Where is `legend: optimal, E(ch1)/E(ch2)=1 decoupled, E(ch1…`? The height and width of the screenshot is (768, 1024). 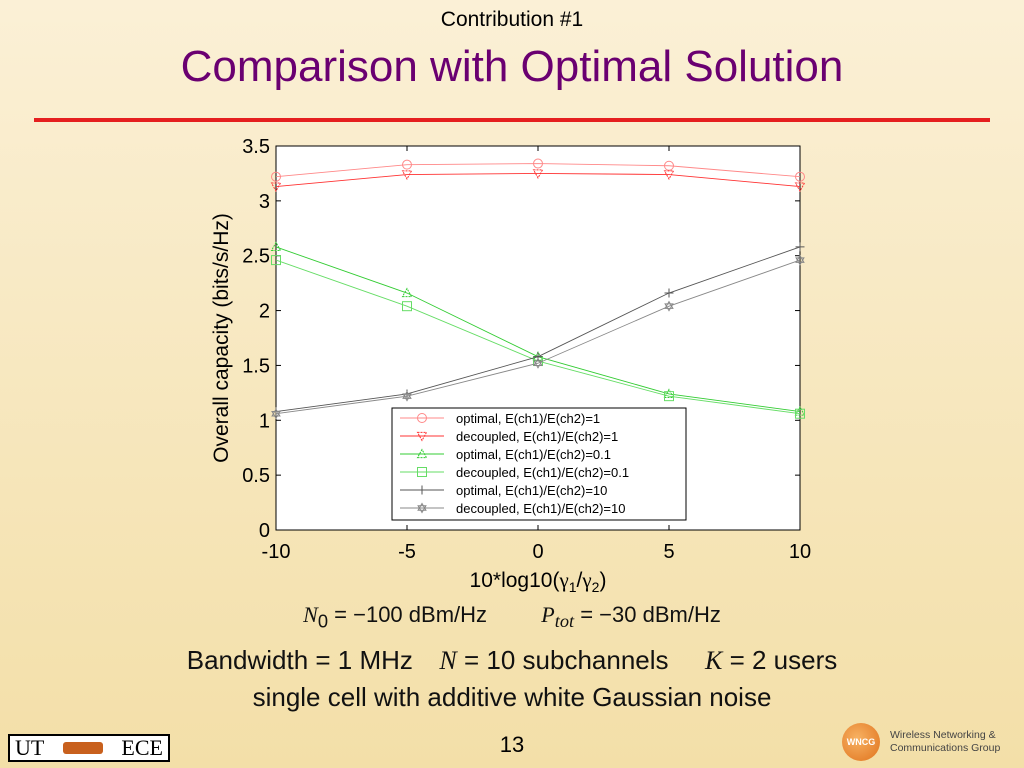 legend: optimal, E(ch1)/E(ch2)=1 decoupled, E(ch1… is located at coordinates (539, 464).